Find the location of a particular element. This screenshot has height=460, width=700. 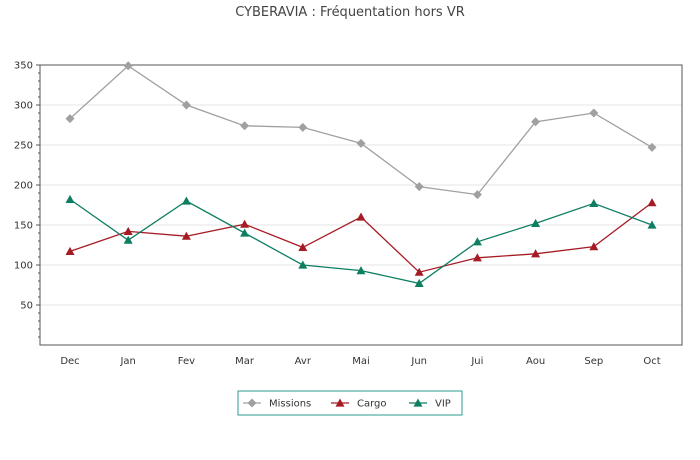

x-tick-label: Jan is located at coordinates (127, 361).